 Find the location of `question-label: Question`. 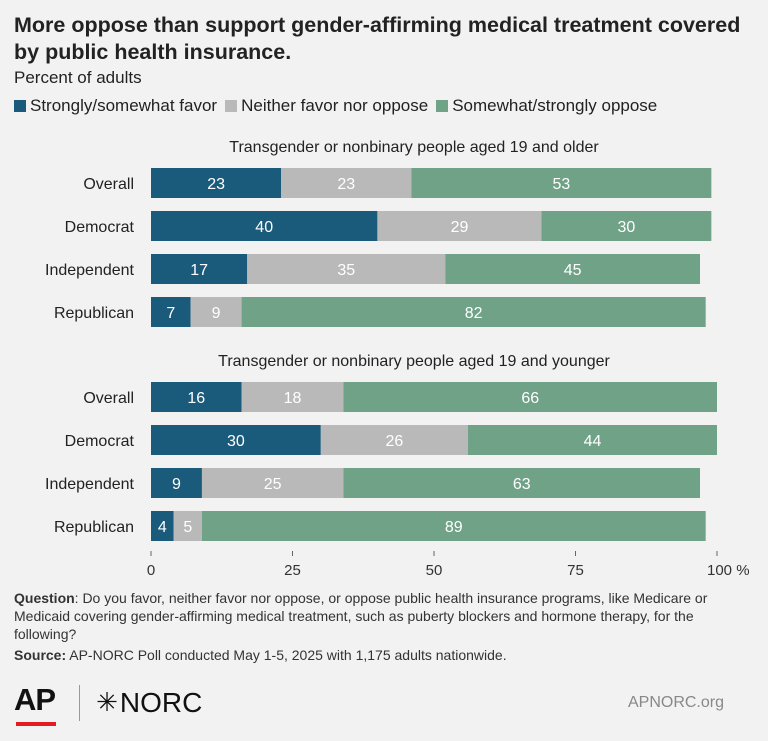

question-label: Question is located at coordinates (44, 598).